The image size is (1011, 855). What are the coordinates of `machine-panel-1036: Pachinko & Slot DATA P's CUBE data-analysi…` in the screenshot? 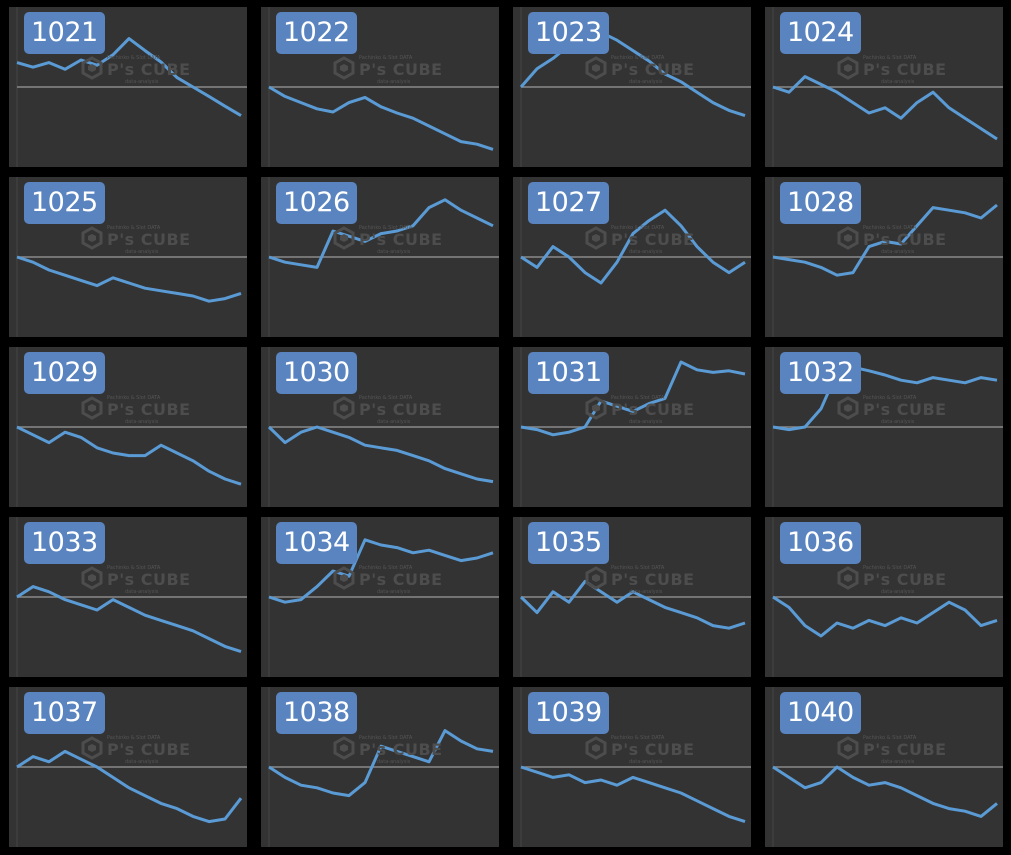 It's located at (884, 597).